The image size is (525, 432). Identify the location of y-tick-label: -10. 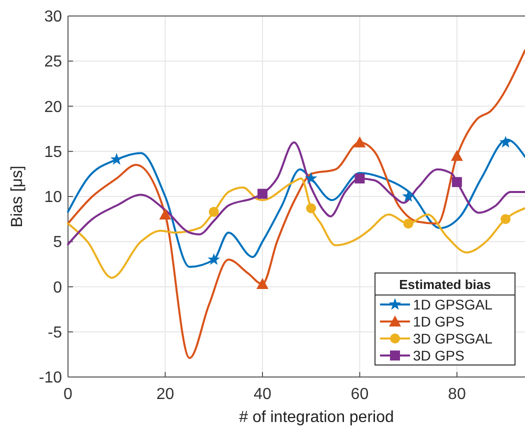
(50, 378).